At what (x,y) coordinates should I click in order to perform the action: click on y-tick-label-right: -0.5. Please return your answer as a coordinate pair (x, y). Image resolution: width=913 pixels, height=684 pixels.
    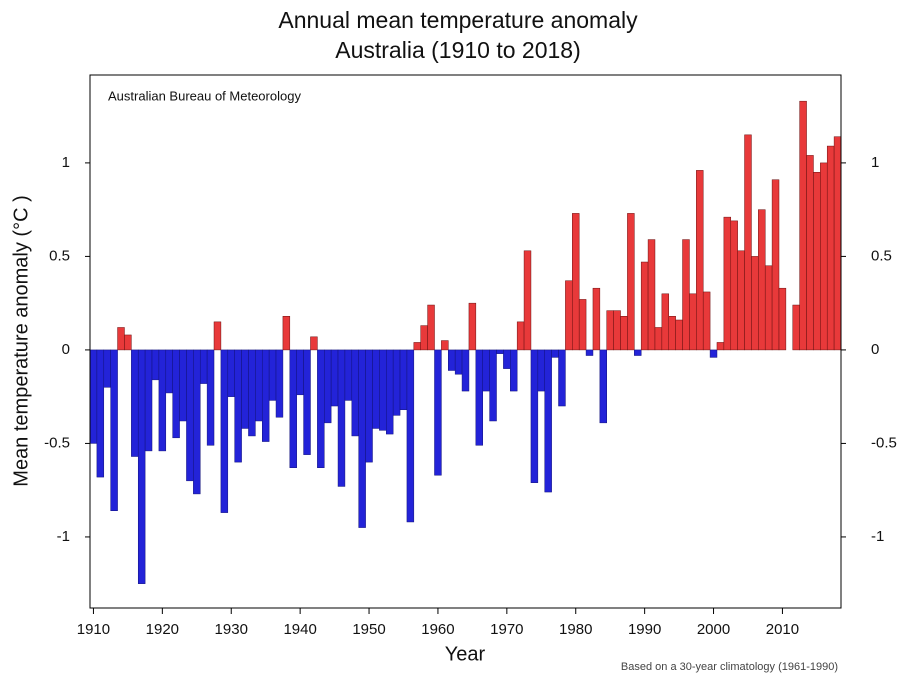
    Looking at the image, I should click on (884, 442).